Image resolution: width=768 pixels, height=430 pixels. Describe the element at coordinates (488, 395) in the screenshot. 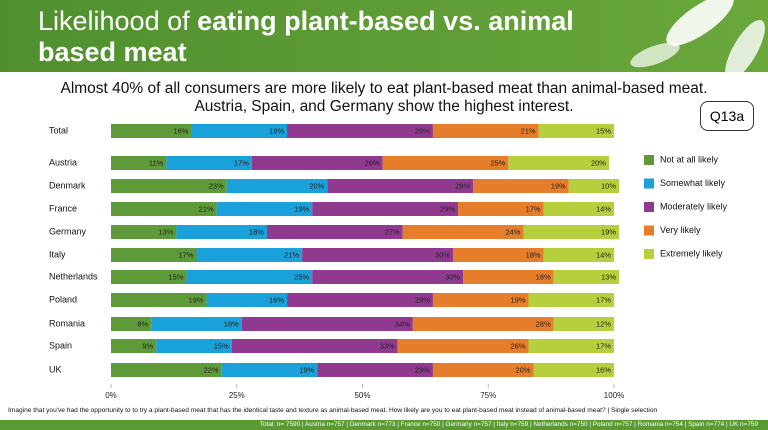

I see `x-tick-label: 75%` at that location.